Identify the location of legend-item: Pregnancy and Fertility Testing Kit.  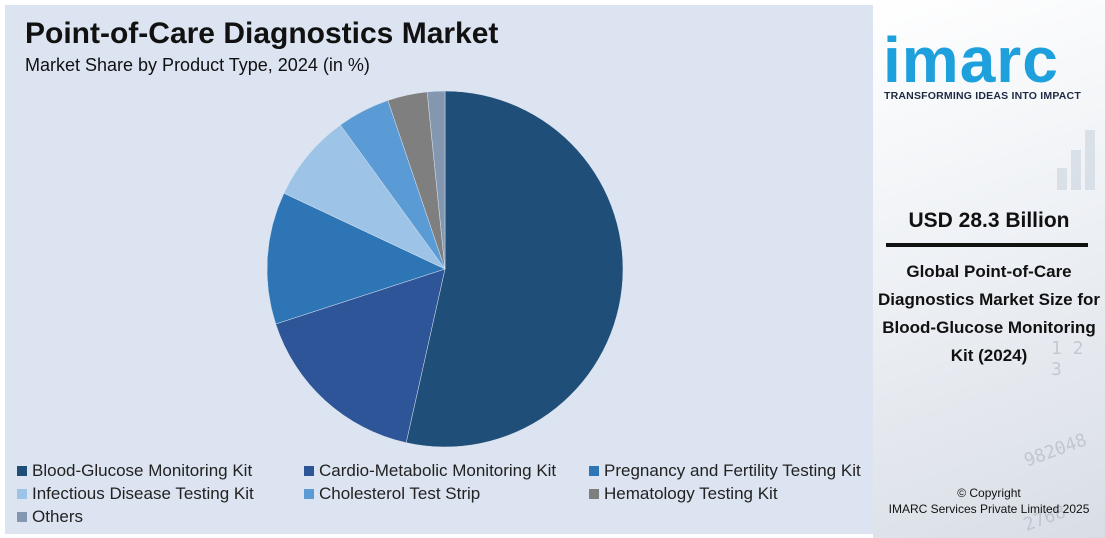
(725, 471).